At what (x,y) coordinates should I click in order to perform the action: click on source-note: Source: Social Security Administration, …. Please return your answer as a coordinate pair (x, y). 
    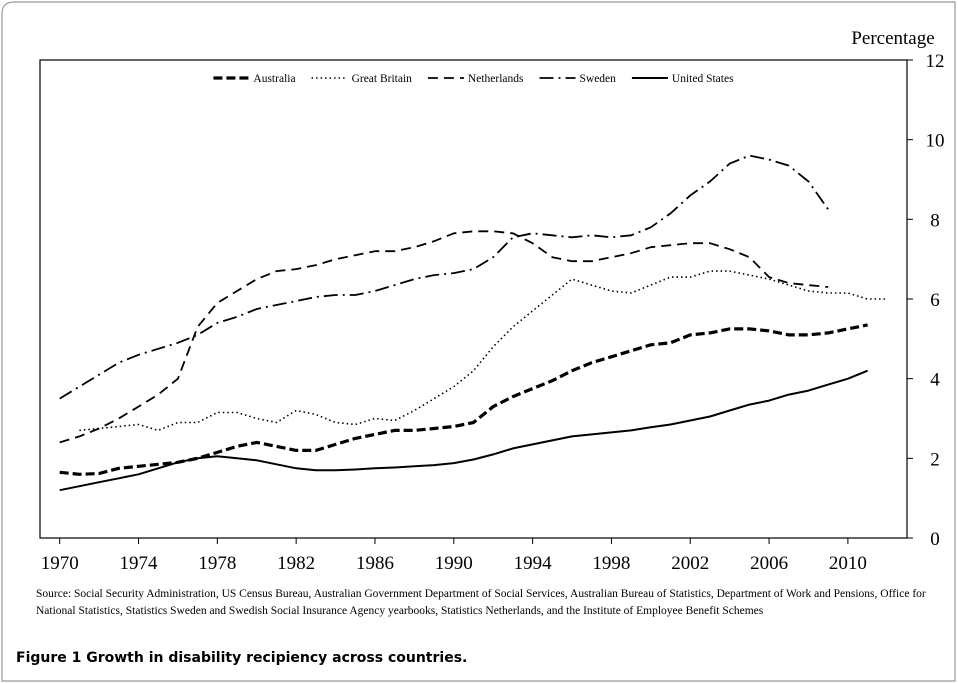
    Looking at the image, I should click on (481, 602).